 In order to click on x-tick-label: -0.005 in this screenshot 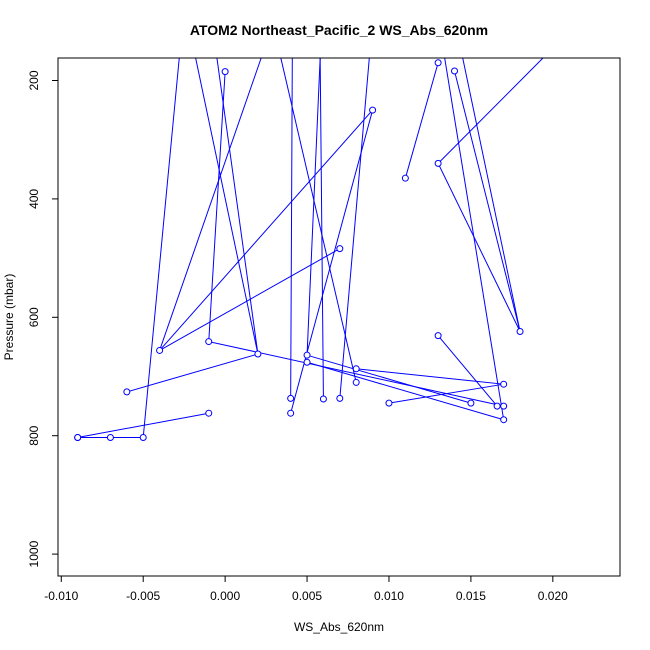, I will do `click(143, 596)`.